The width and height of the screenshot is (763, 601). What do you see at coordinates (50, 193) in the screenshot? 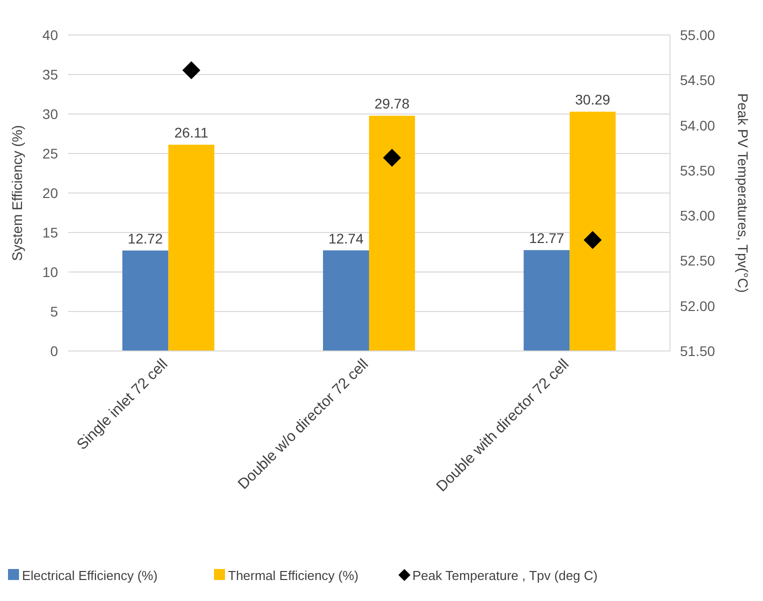
I see `y-tick-label: 20` at bounding box center [50, 193].